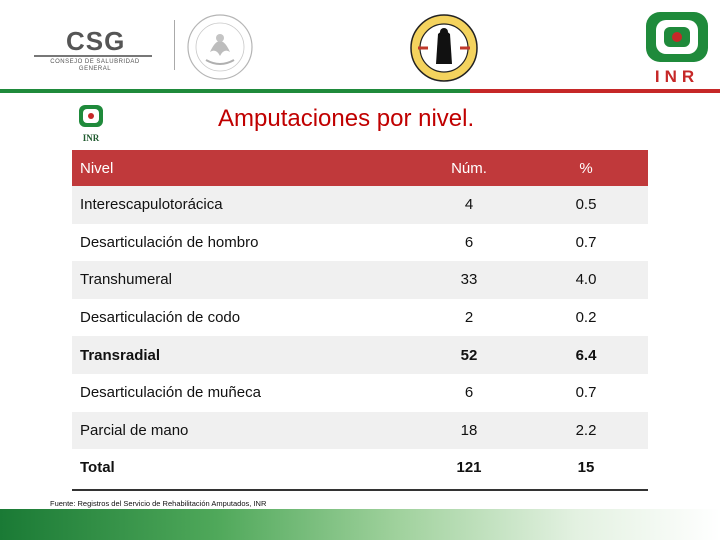 The height and width of the screenshot is (540, 720). Describe the element at coordinates (95, 69) in the screenshot. I see `csg-subtitle-line2: GENERAL` at that location.